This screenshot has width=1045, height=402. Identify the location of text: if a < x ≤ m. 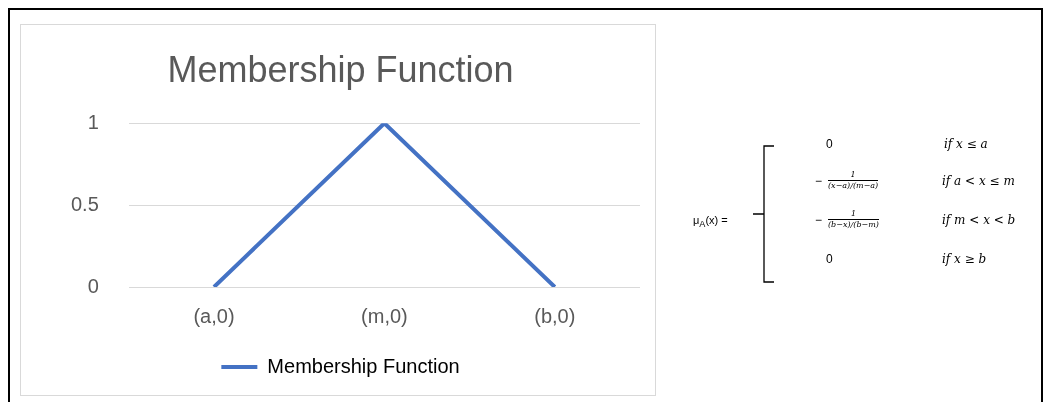
(978, 181).